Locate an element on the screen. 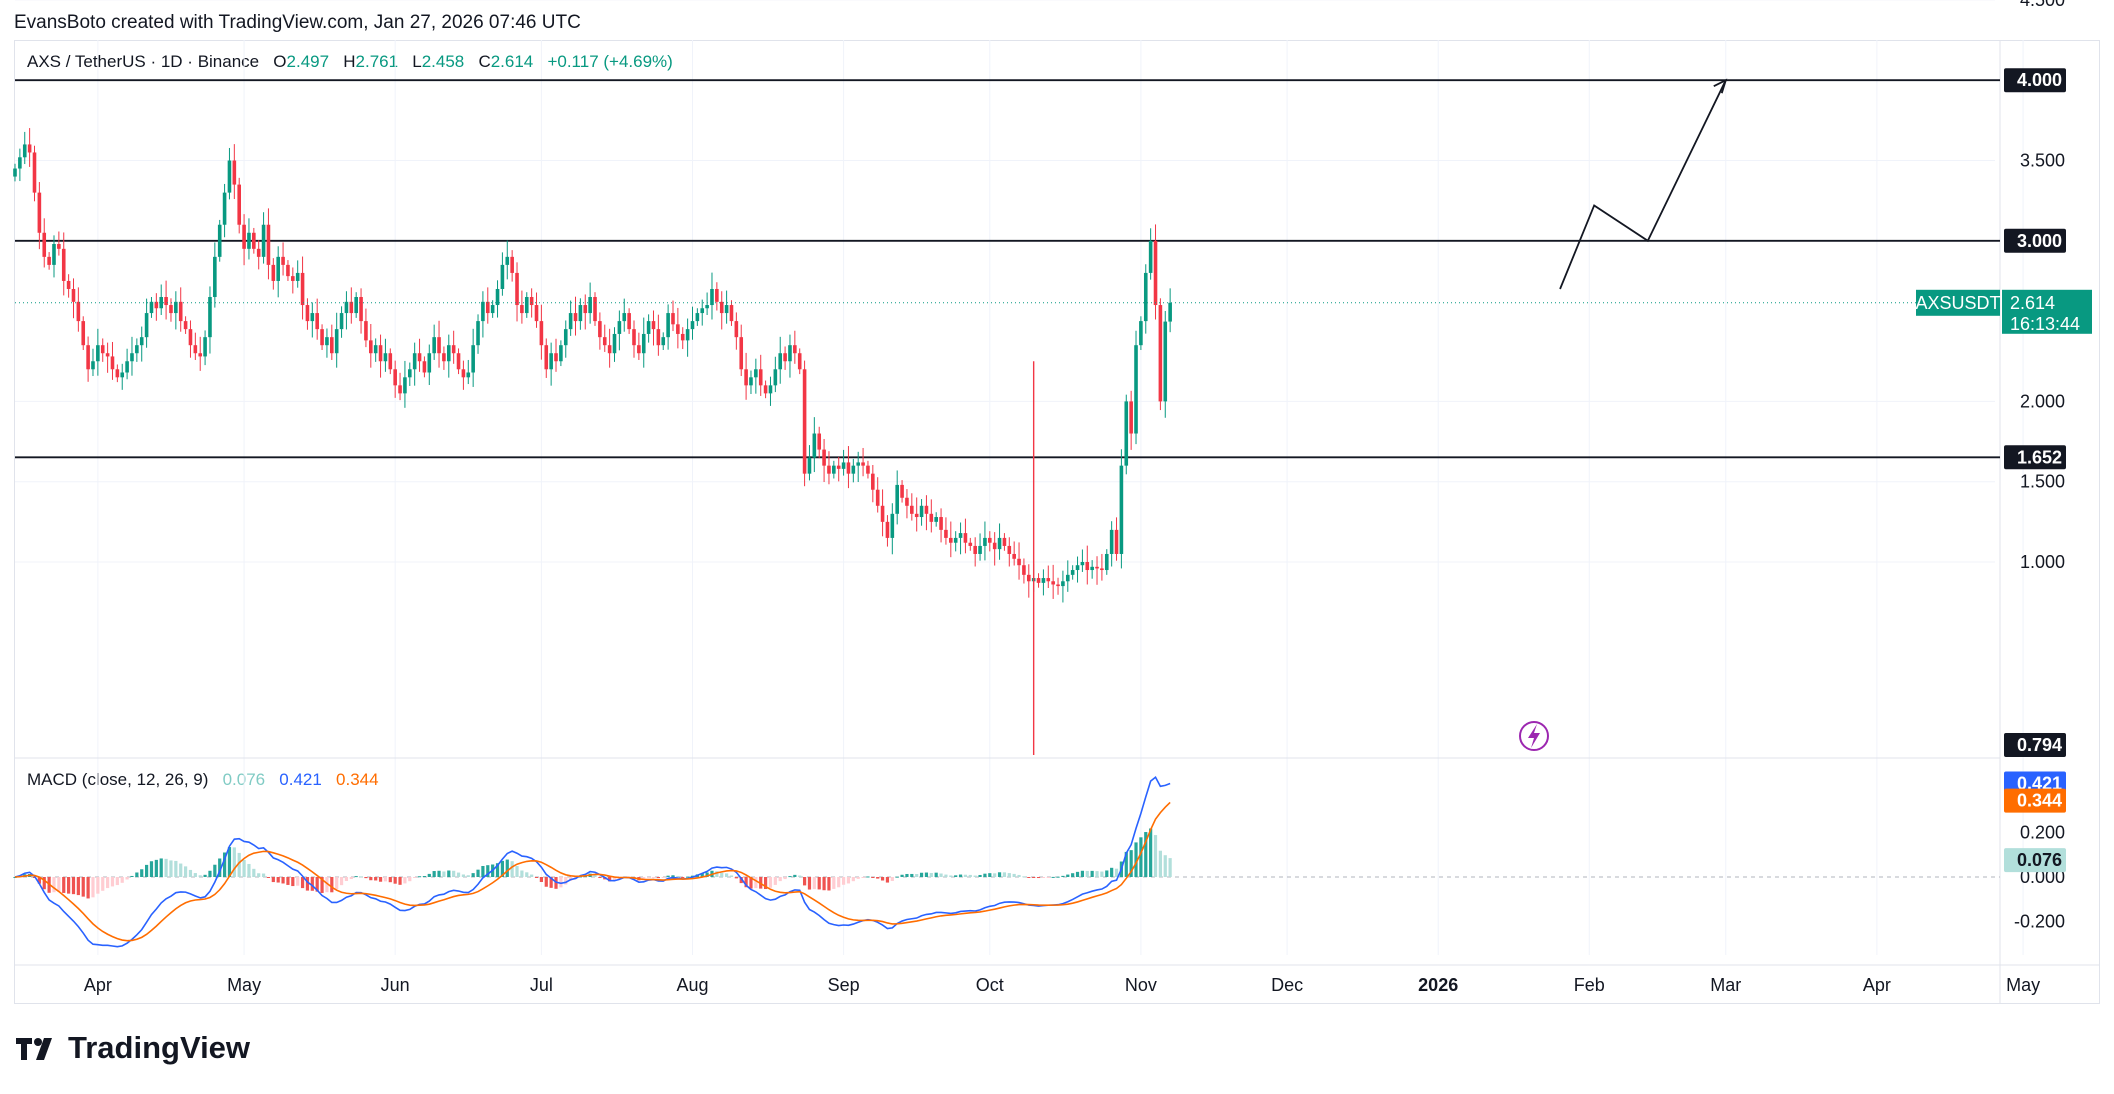 The image size is (2114, 1094). time-tick-label: Oct is located at coordinates (990, 985).